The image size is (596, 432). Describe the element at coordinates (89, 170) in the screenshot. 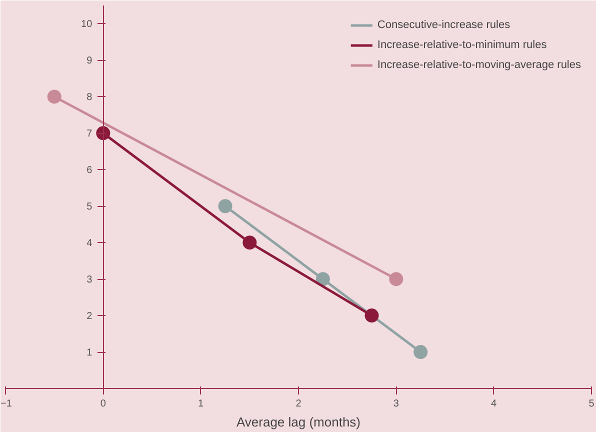

I see `y-tick-label: 6` at that location.